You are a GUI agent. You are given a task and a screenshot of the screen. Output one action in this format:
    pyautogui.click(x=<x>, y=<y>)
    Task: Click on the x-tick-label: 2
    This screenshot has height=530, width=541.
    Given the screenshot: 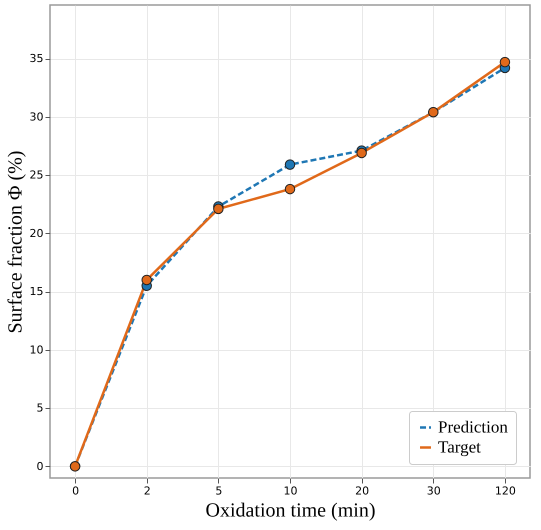 What is the action you would take?
    pyautogui.click(x=147, y=491)
    